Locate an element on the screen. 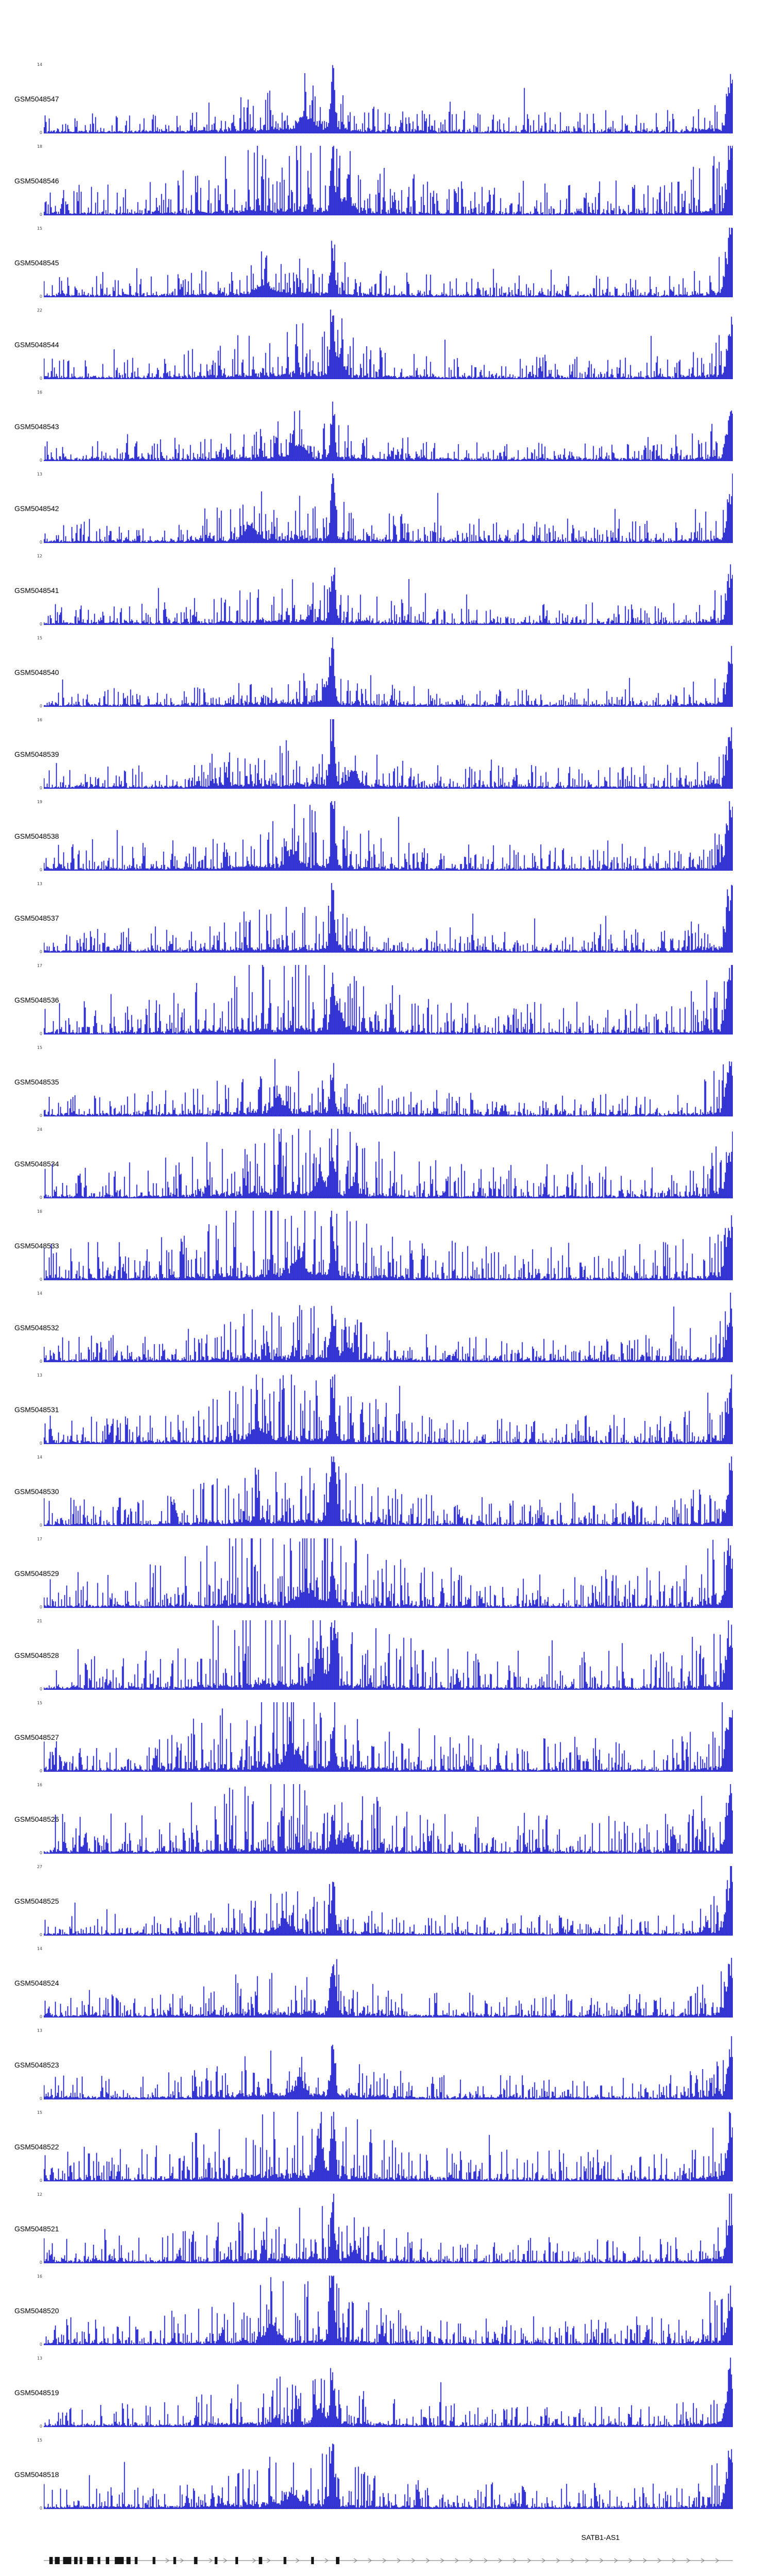  track-plot: 21 0 is located at coordinates (385, 1655).